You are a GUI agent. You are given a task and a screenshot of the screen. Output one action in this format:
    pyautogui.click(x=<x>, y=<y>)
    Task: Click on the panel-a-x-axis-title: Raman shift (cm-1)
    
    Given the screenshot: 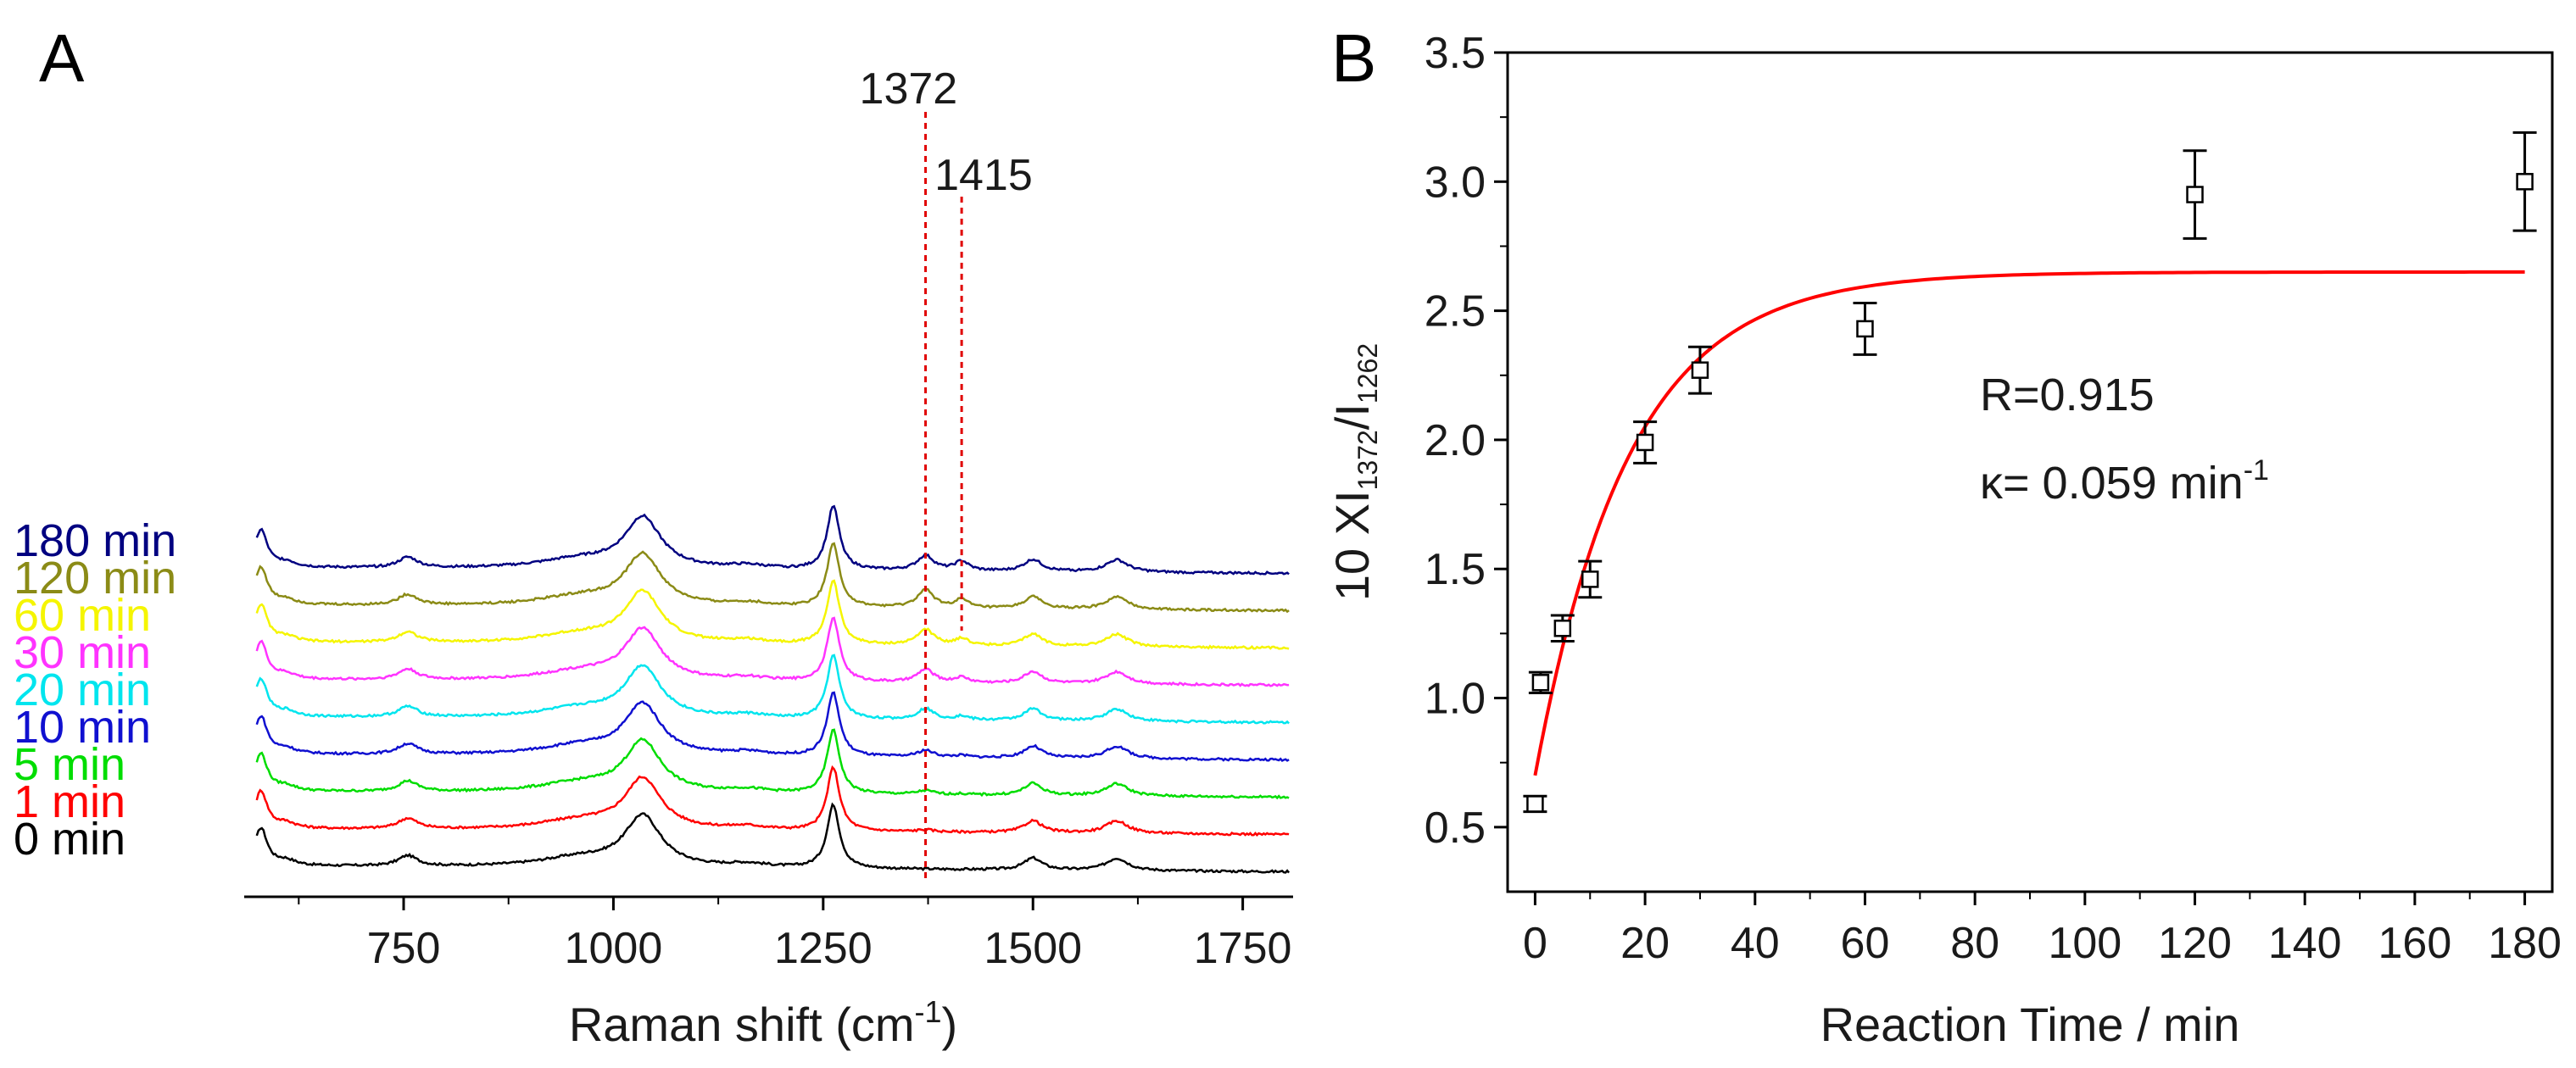 What is the action you would take?
    pyautogui.click(x=763, y=1022)
    